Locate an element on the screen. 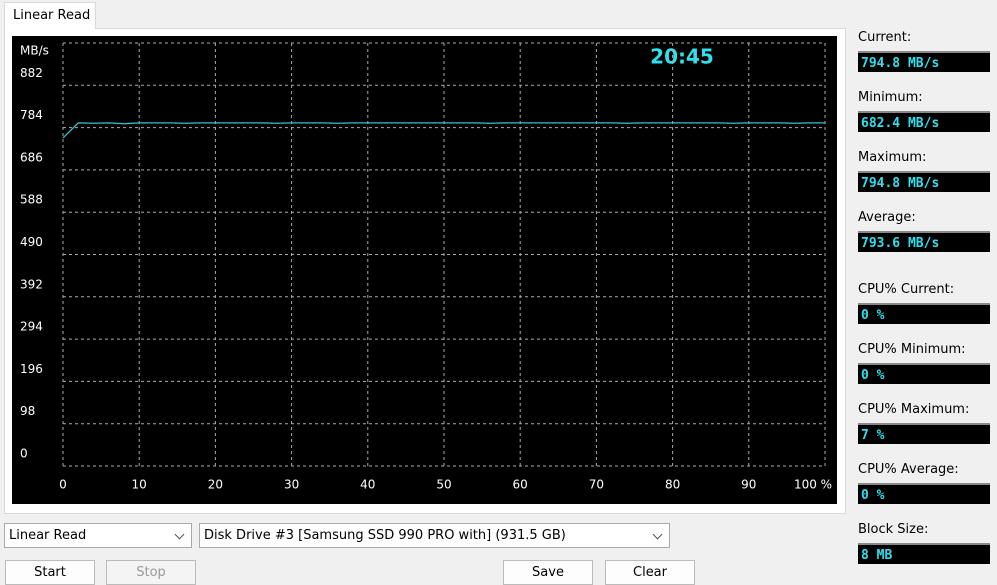  y-axis-label: MB/s is located at coordinates (34, 51).